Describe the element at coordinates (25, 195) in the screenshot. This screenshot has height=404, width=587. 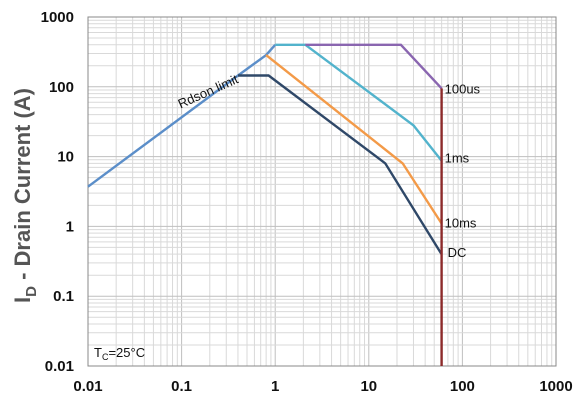
I see `y-axis-label: ID - Drain Current (A)` at that location.